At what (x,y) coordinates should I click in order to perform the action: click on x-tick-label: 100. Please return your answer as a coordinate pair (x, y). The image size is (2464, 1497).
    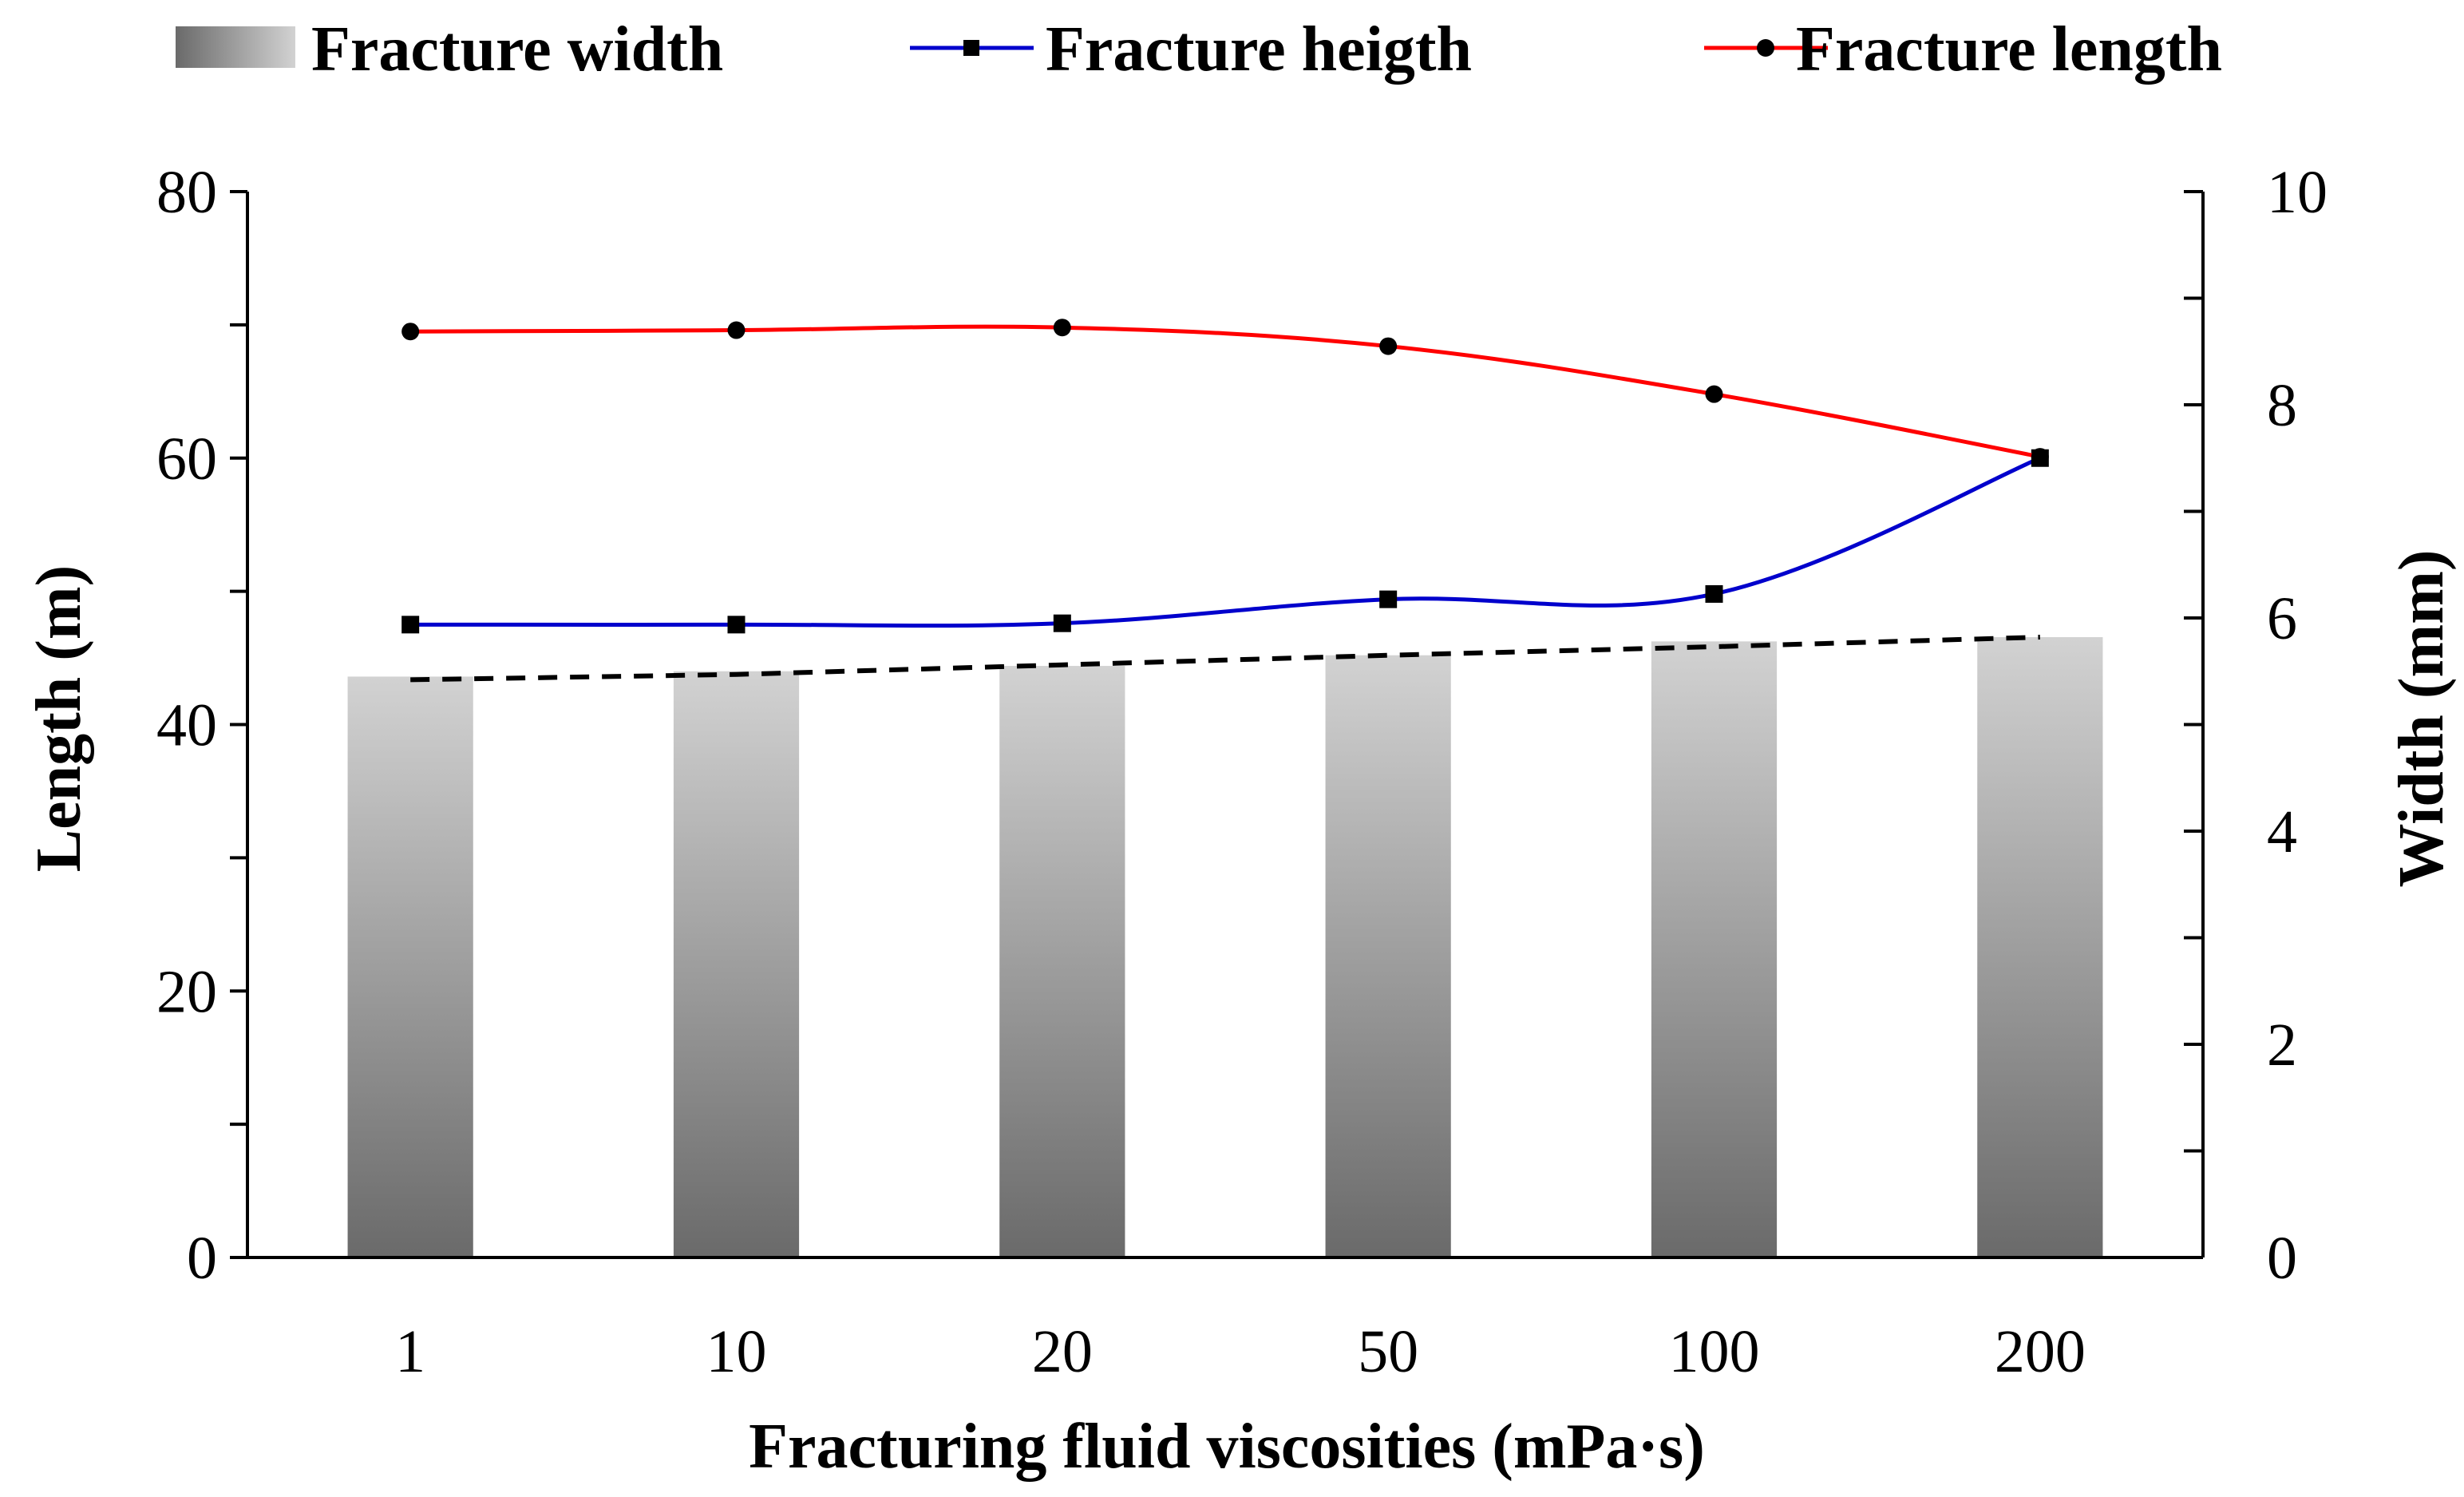
    Looking at the image, I should click on (1715, 1351).